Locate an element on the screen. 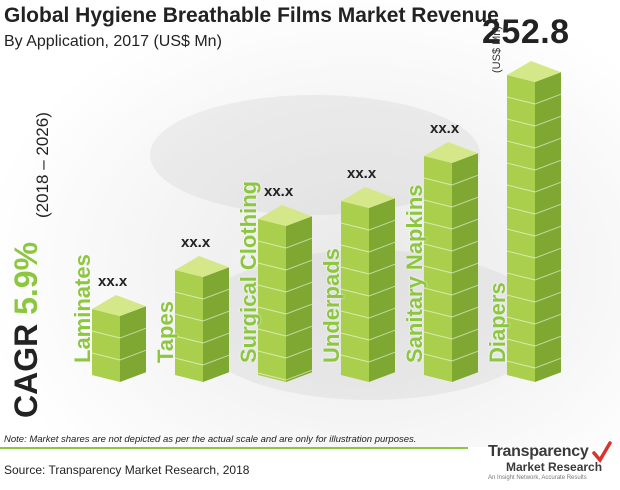 The height and width of the screenshot is (490, 620). bar-underpads is located at coordinates (368, 284).